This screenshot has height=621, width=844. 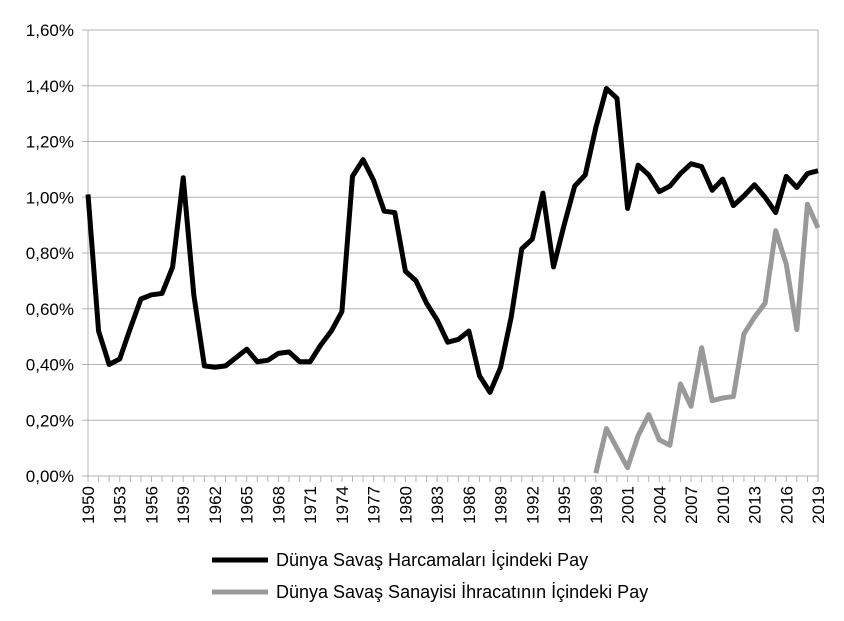 I want to click on x-tick-label: 1998, so click(x=596, y=505).